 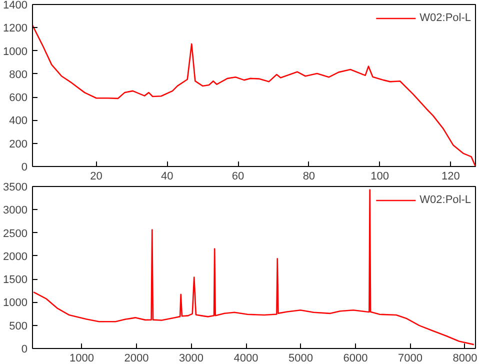 I want to click on x-tick-label: 100, so click(x=379, y=176).